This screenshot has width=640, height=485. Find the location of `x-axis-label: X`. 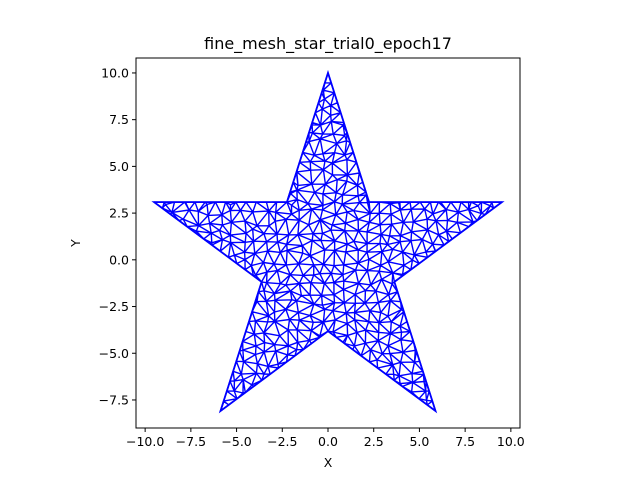

x-axis-label: X is located at coordinates (328, 462).